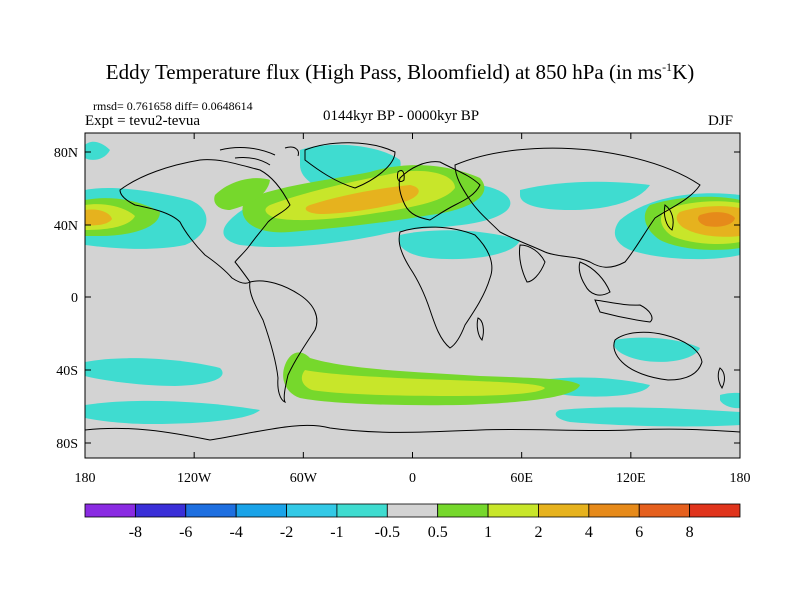  Describe the element at coordinates (362, 199) in the screenshot. I see `contour-orange-north-atlantic` at that location.